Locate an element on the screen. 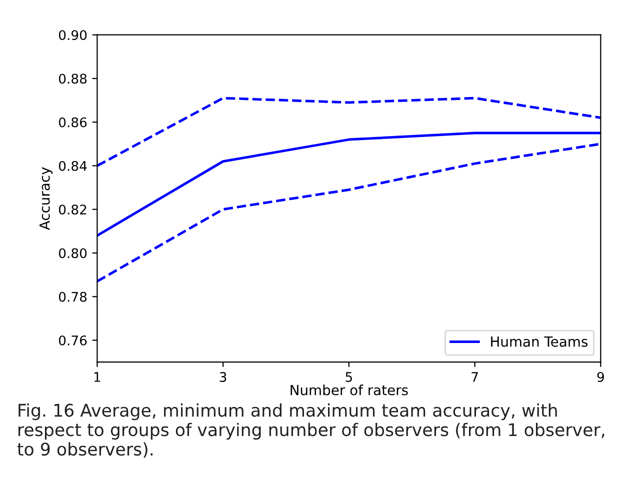  x-tick-label: 5 is located at coordinates (349, 377).